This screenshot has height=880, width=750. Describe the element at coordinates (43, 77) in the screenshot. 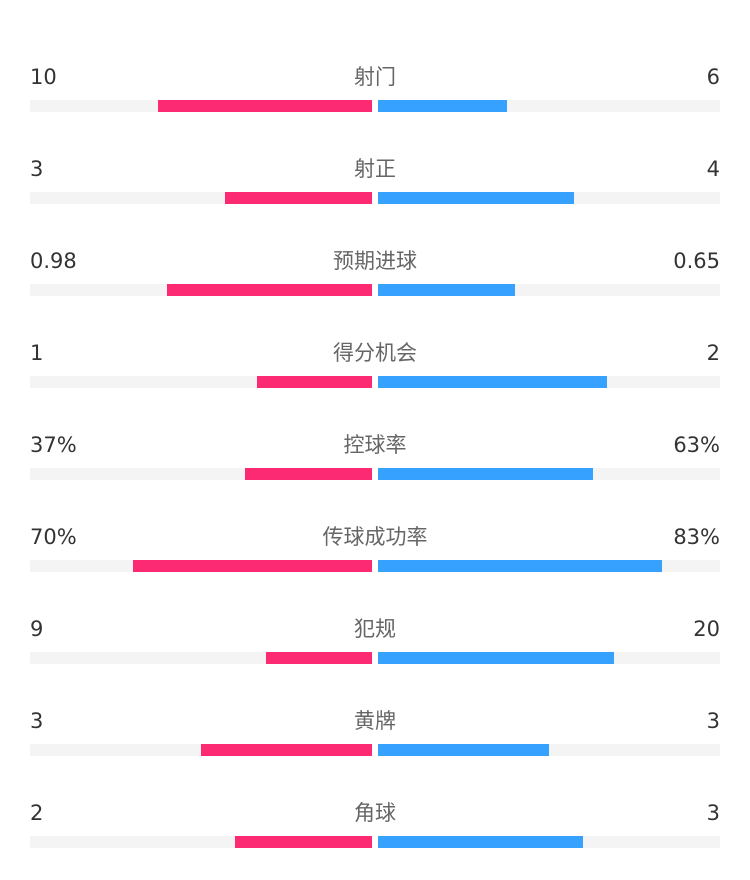

I see `home-value: 10` at that location.